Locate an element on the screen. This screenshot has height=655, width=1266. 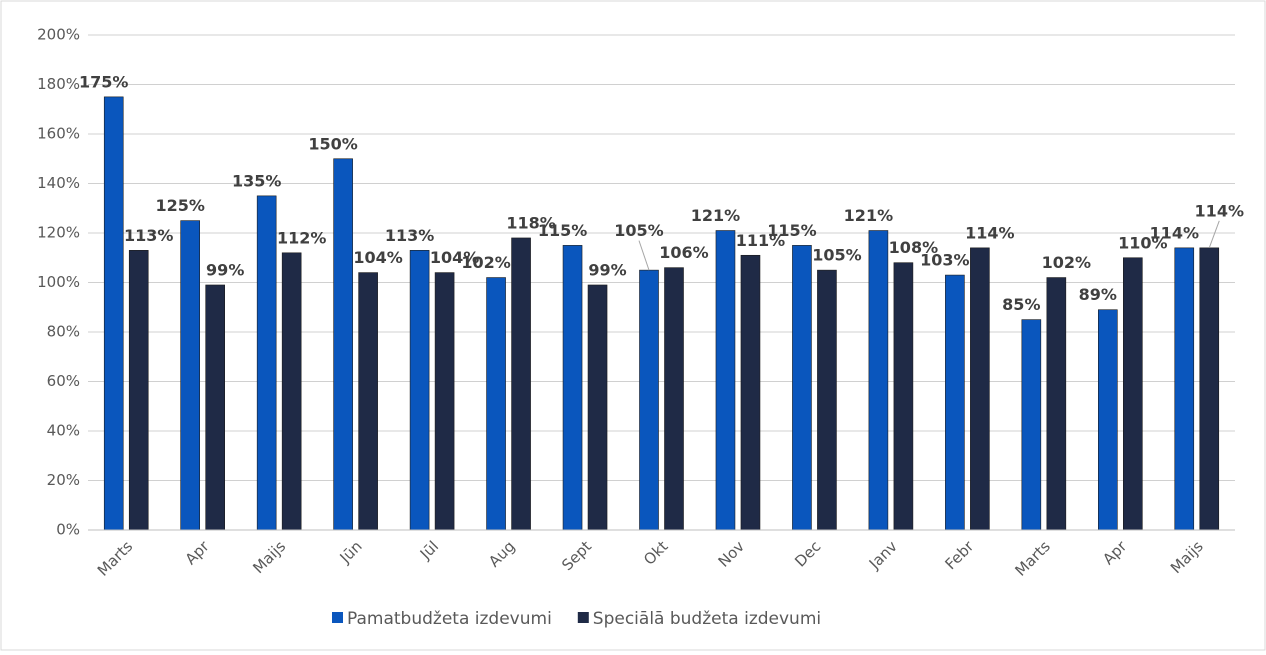
y-tick-label: 200% is located at coordinates (58, 35).